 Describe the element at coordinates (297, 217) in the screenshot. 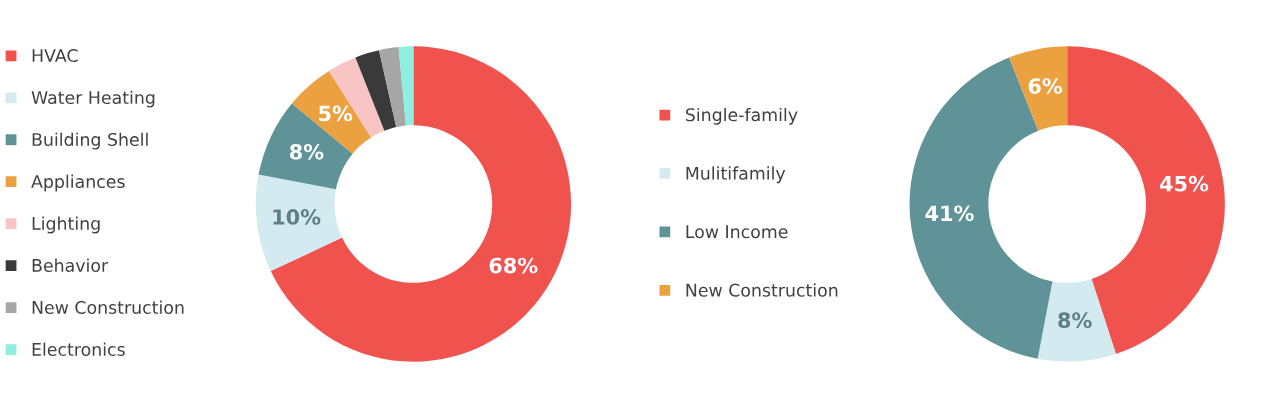

I see `data-label: 10%` at that location.